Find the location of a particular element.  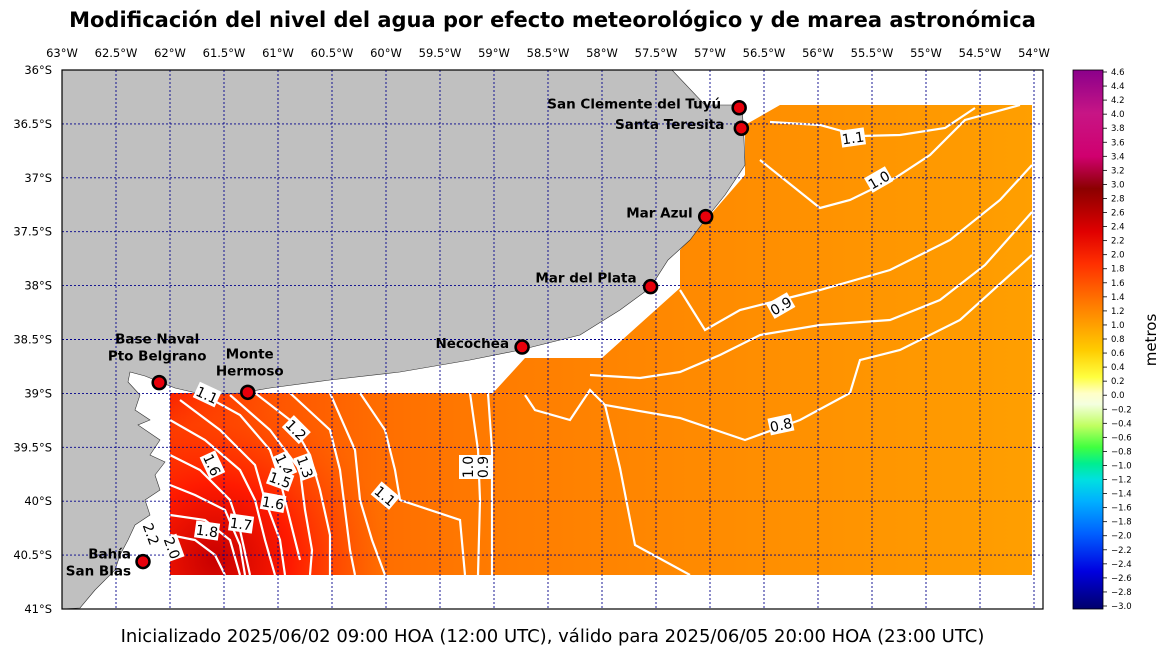

lon-tick-label: 57.5°W is located at coordinates (656, 53).